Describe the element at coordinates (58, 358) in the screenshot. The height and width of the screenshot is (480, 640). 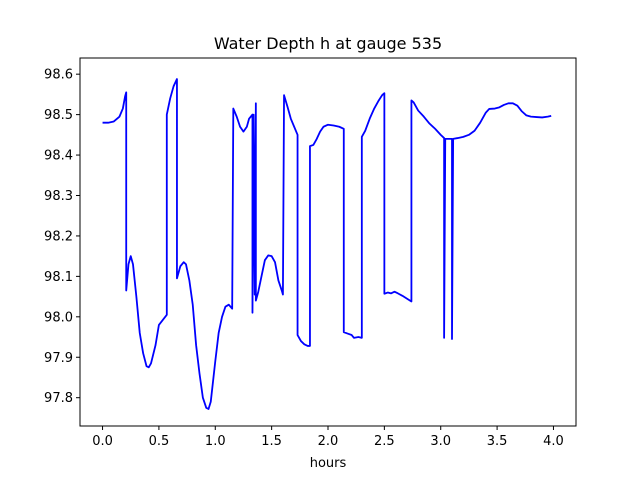
I see `y-tick-label: 97.9` at that location.